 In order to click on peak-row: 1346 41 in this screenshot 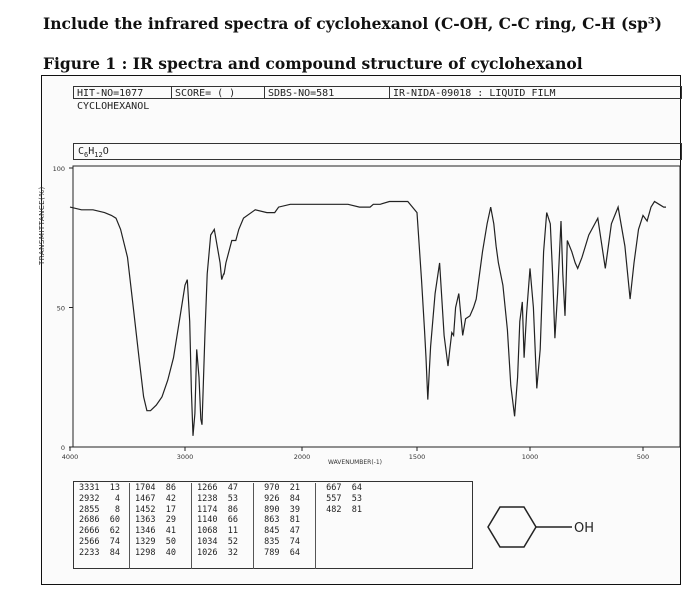, I will do `click(155, 531)`.